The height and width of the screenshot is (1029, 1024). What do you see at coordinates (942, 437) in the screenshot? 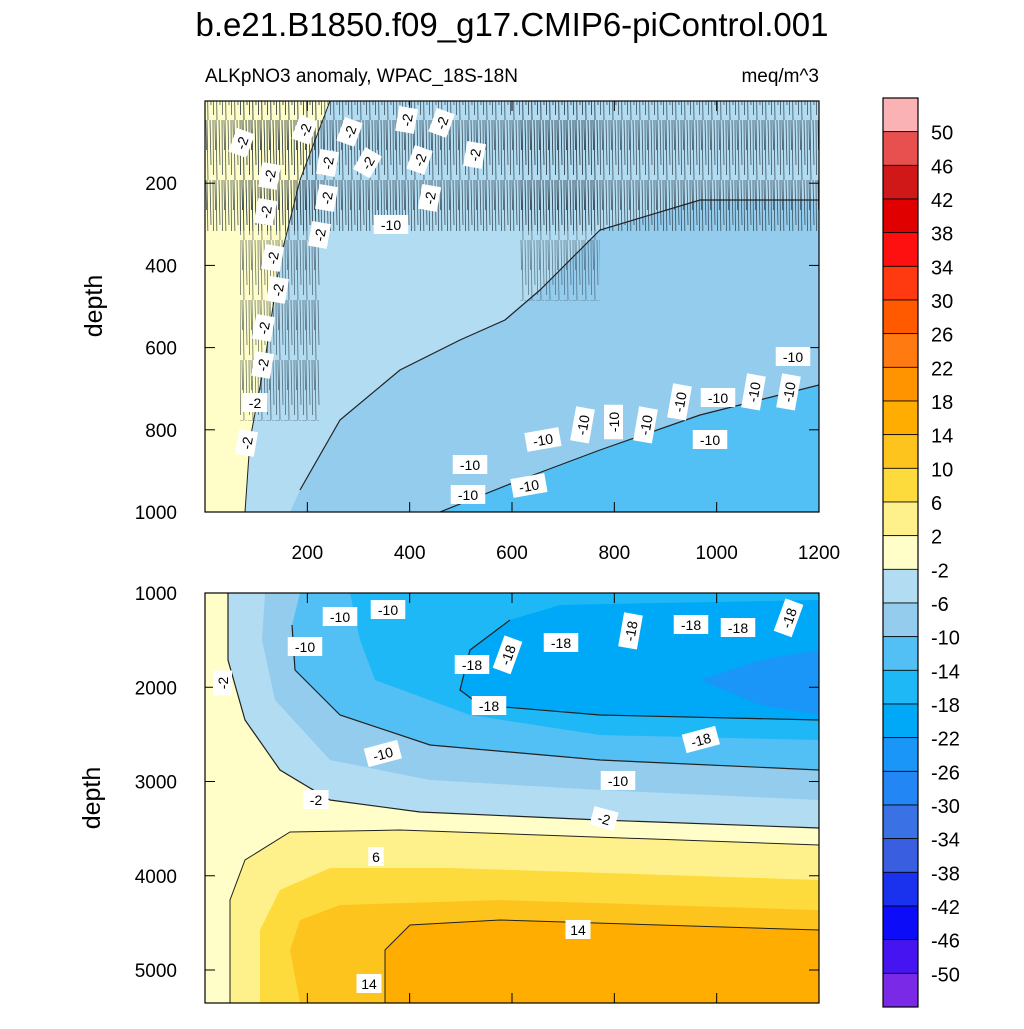
I see `colorbar-label: 14` at bounding box center [942, 437].